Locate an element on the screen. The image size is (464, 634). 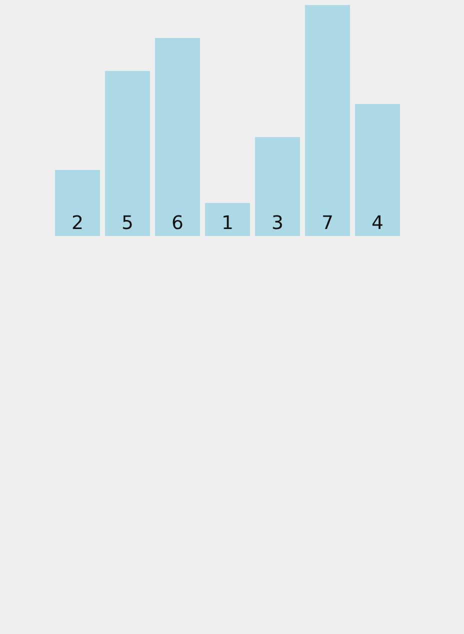
data-label: 1 is located at coordinates (228, 222).